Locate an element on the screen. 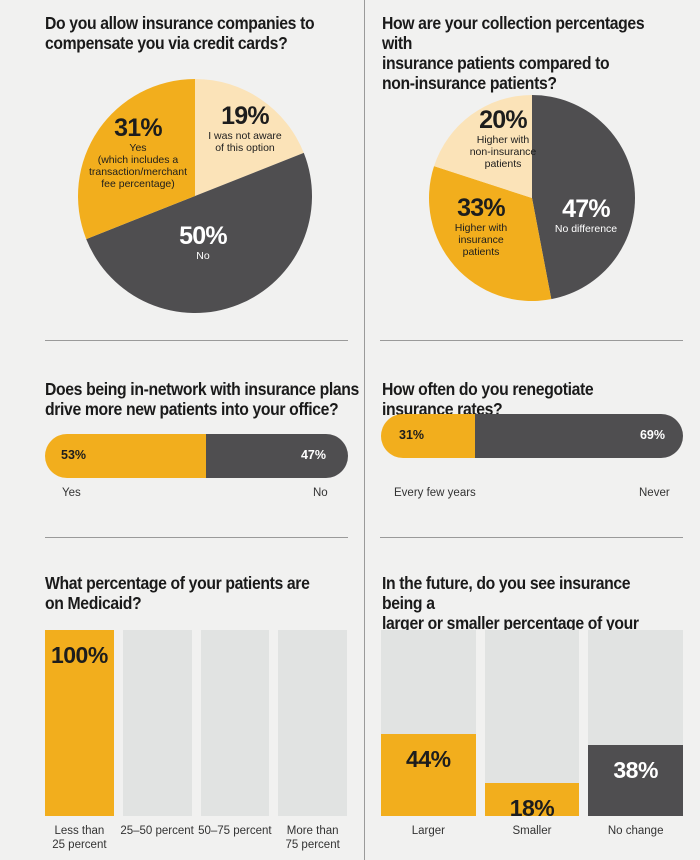  pill-label-no: No is located at coordinates (320, 493).